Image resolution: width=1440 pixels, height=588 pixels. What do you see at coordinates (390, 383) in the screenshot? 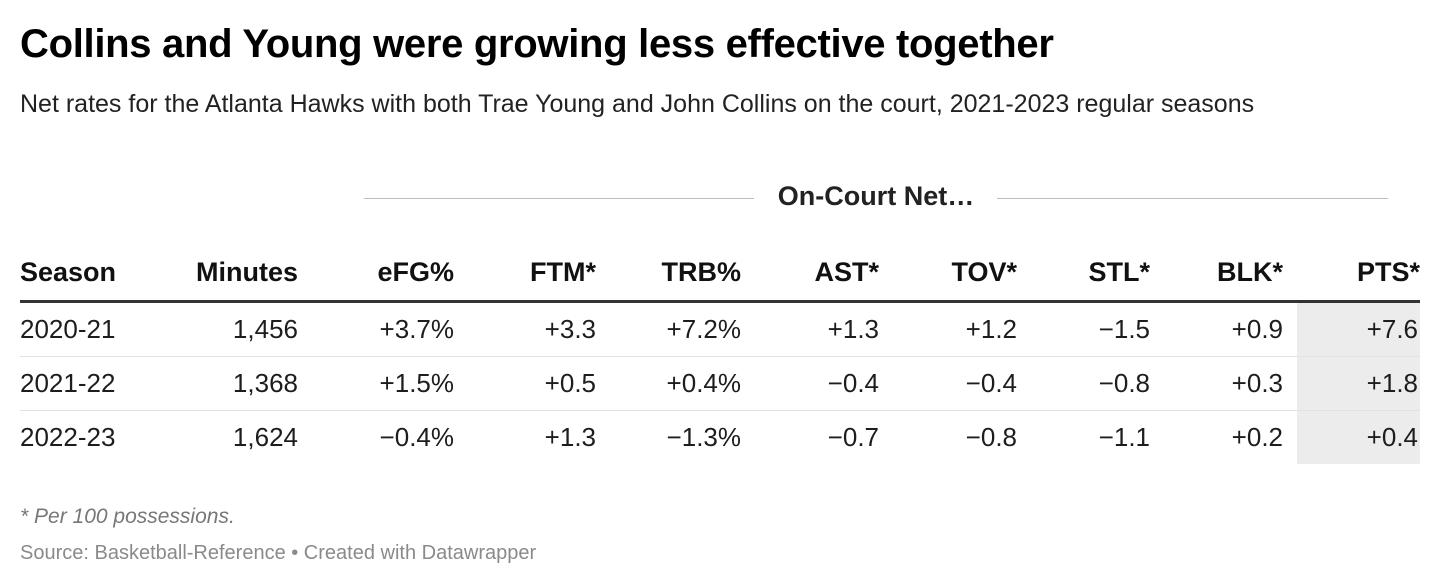
I see `cell-efg: +1.5%` at bounding box center [390, 383].